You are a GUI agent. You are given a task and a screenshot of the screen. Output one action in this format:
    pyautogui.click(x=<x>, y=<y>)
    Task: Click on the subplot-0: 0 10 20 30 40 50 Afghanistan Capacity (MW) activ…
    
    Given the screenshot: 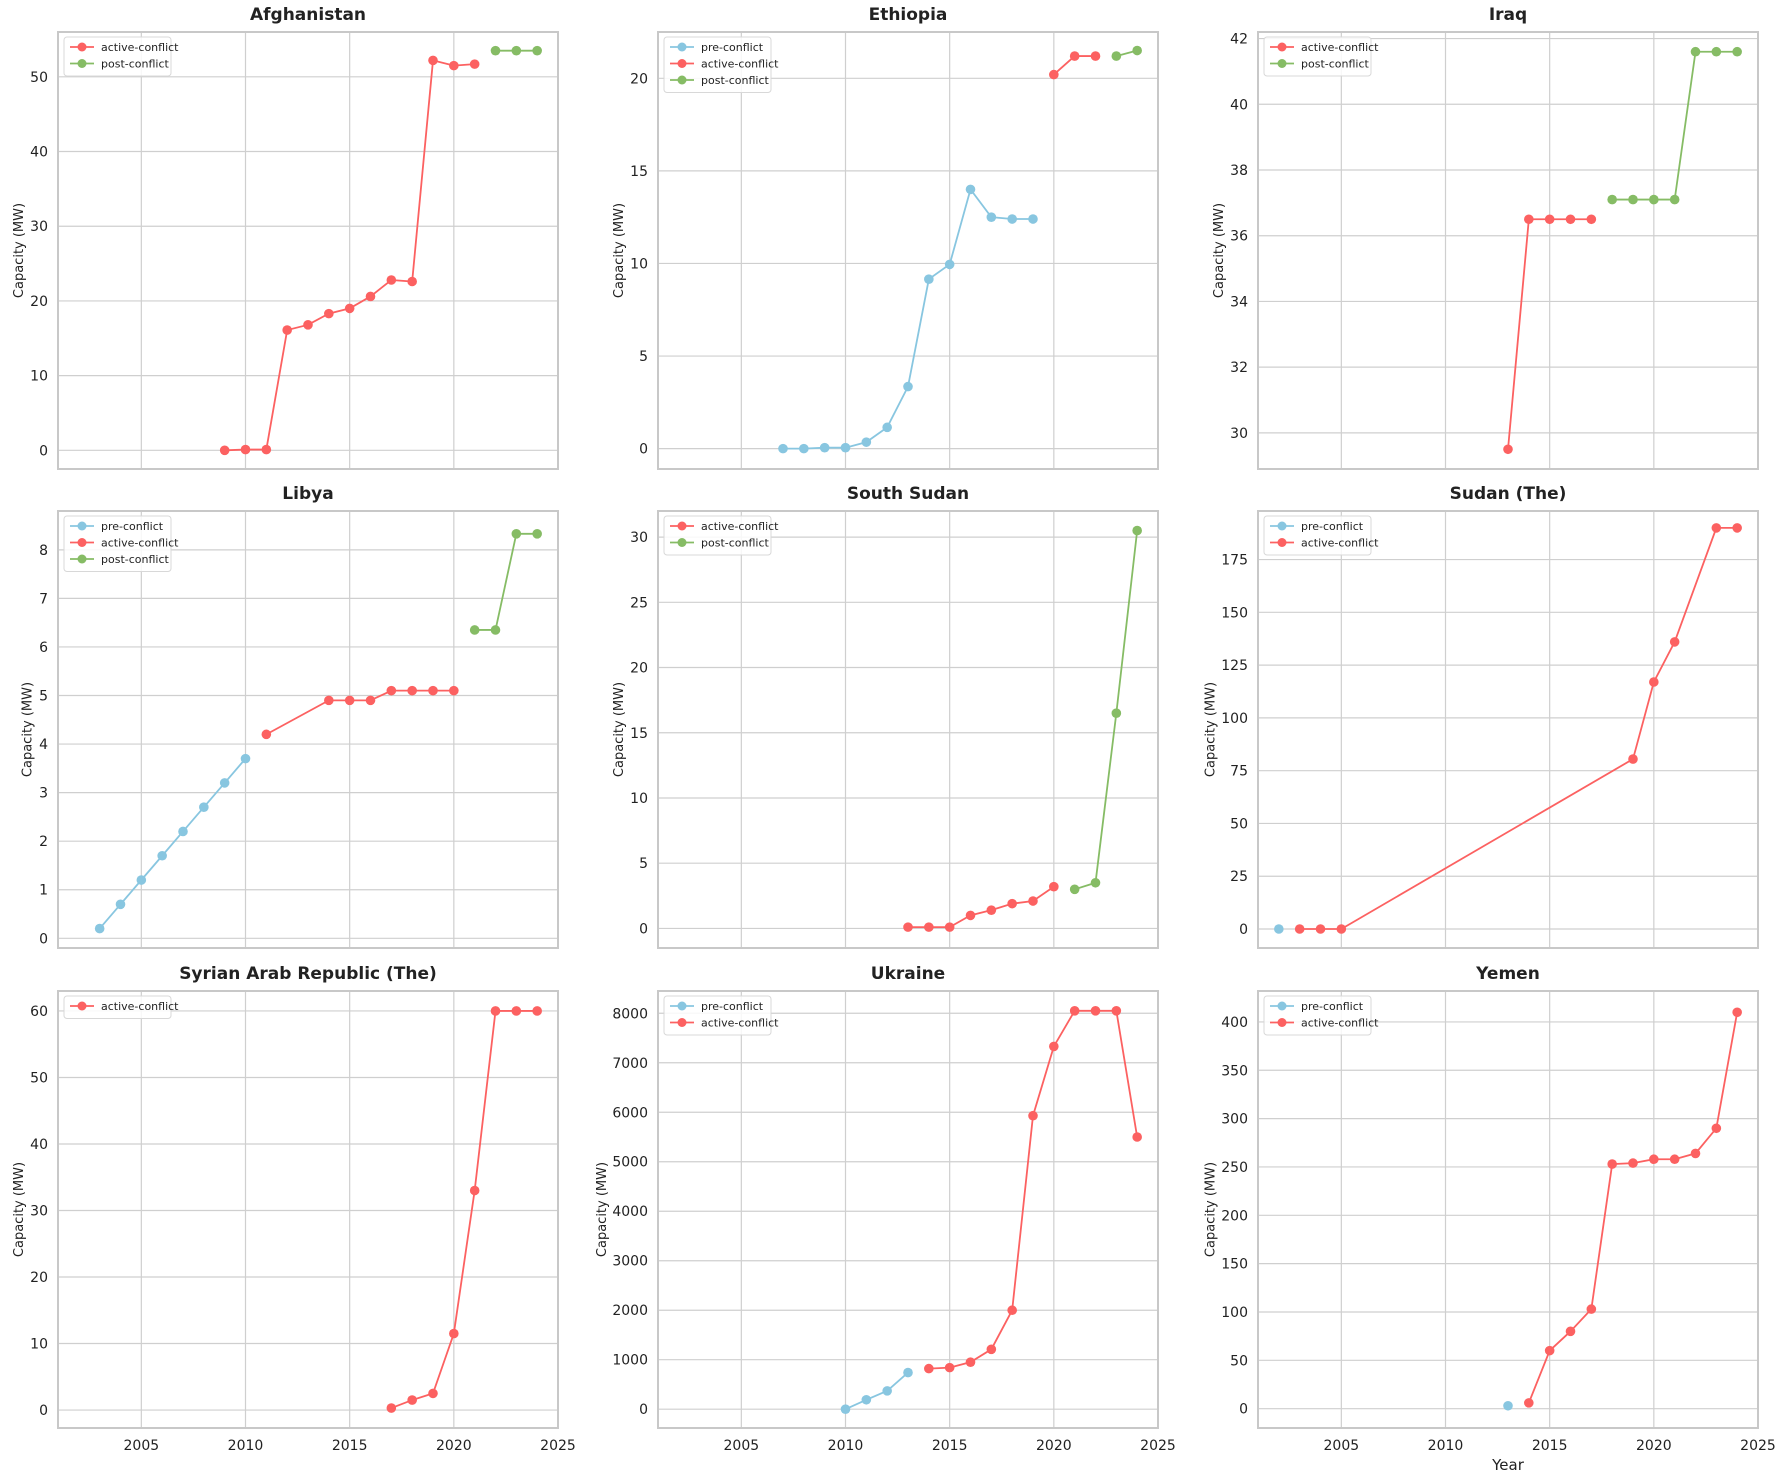 What is the action you would take?
    pyautogui.click(x=285, y=237)
    